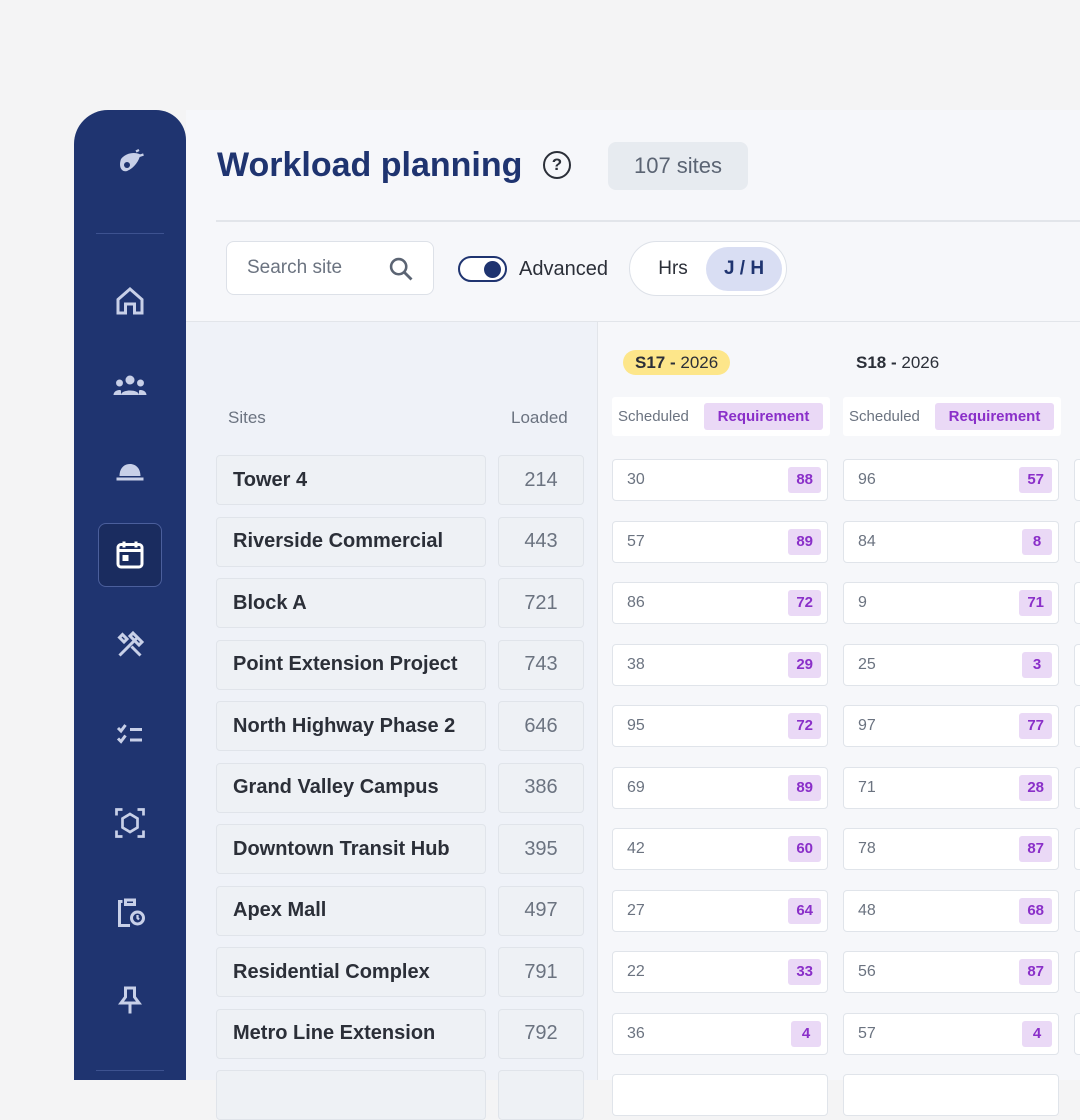 This screenshot has height=1120, width=1080. What do you see at coordinates (351, 1095) in the screenshot?
I see `site-name-partial` at bounding box center [351, 1095].